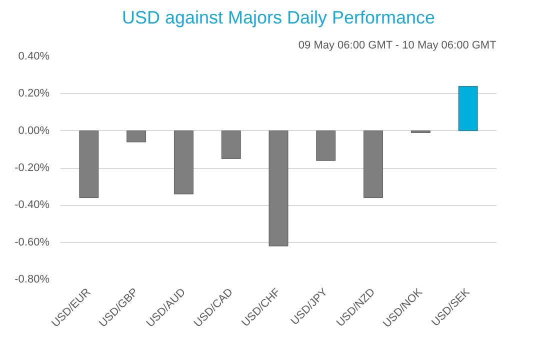  What do you see at coordinates (32, 205) in the screenshot?
I see `y-tick-label: -0.40%` at bounding box center [32, 205].